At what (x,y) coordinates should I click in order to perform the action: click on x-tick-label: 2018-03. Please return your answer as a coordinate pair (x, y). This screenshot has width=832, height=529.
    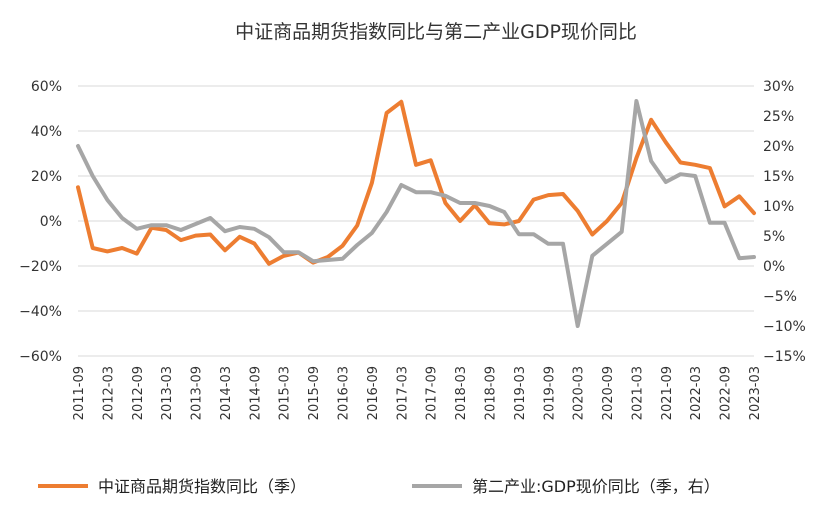
    Looking at the image, I should click on (461, 393).